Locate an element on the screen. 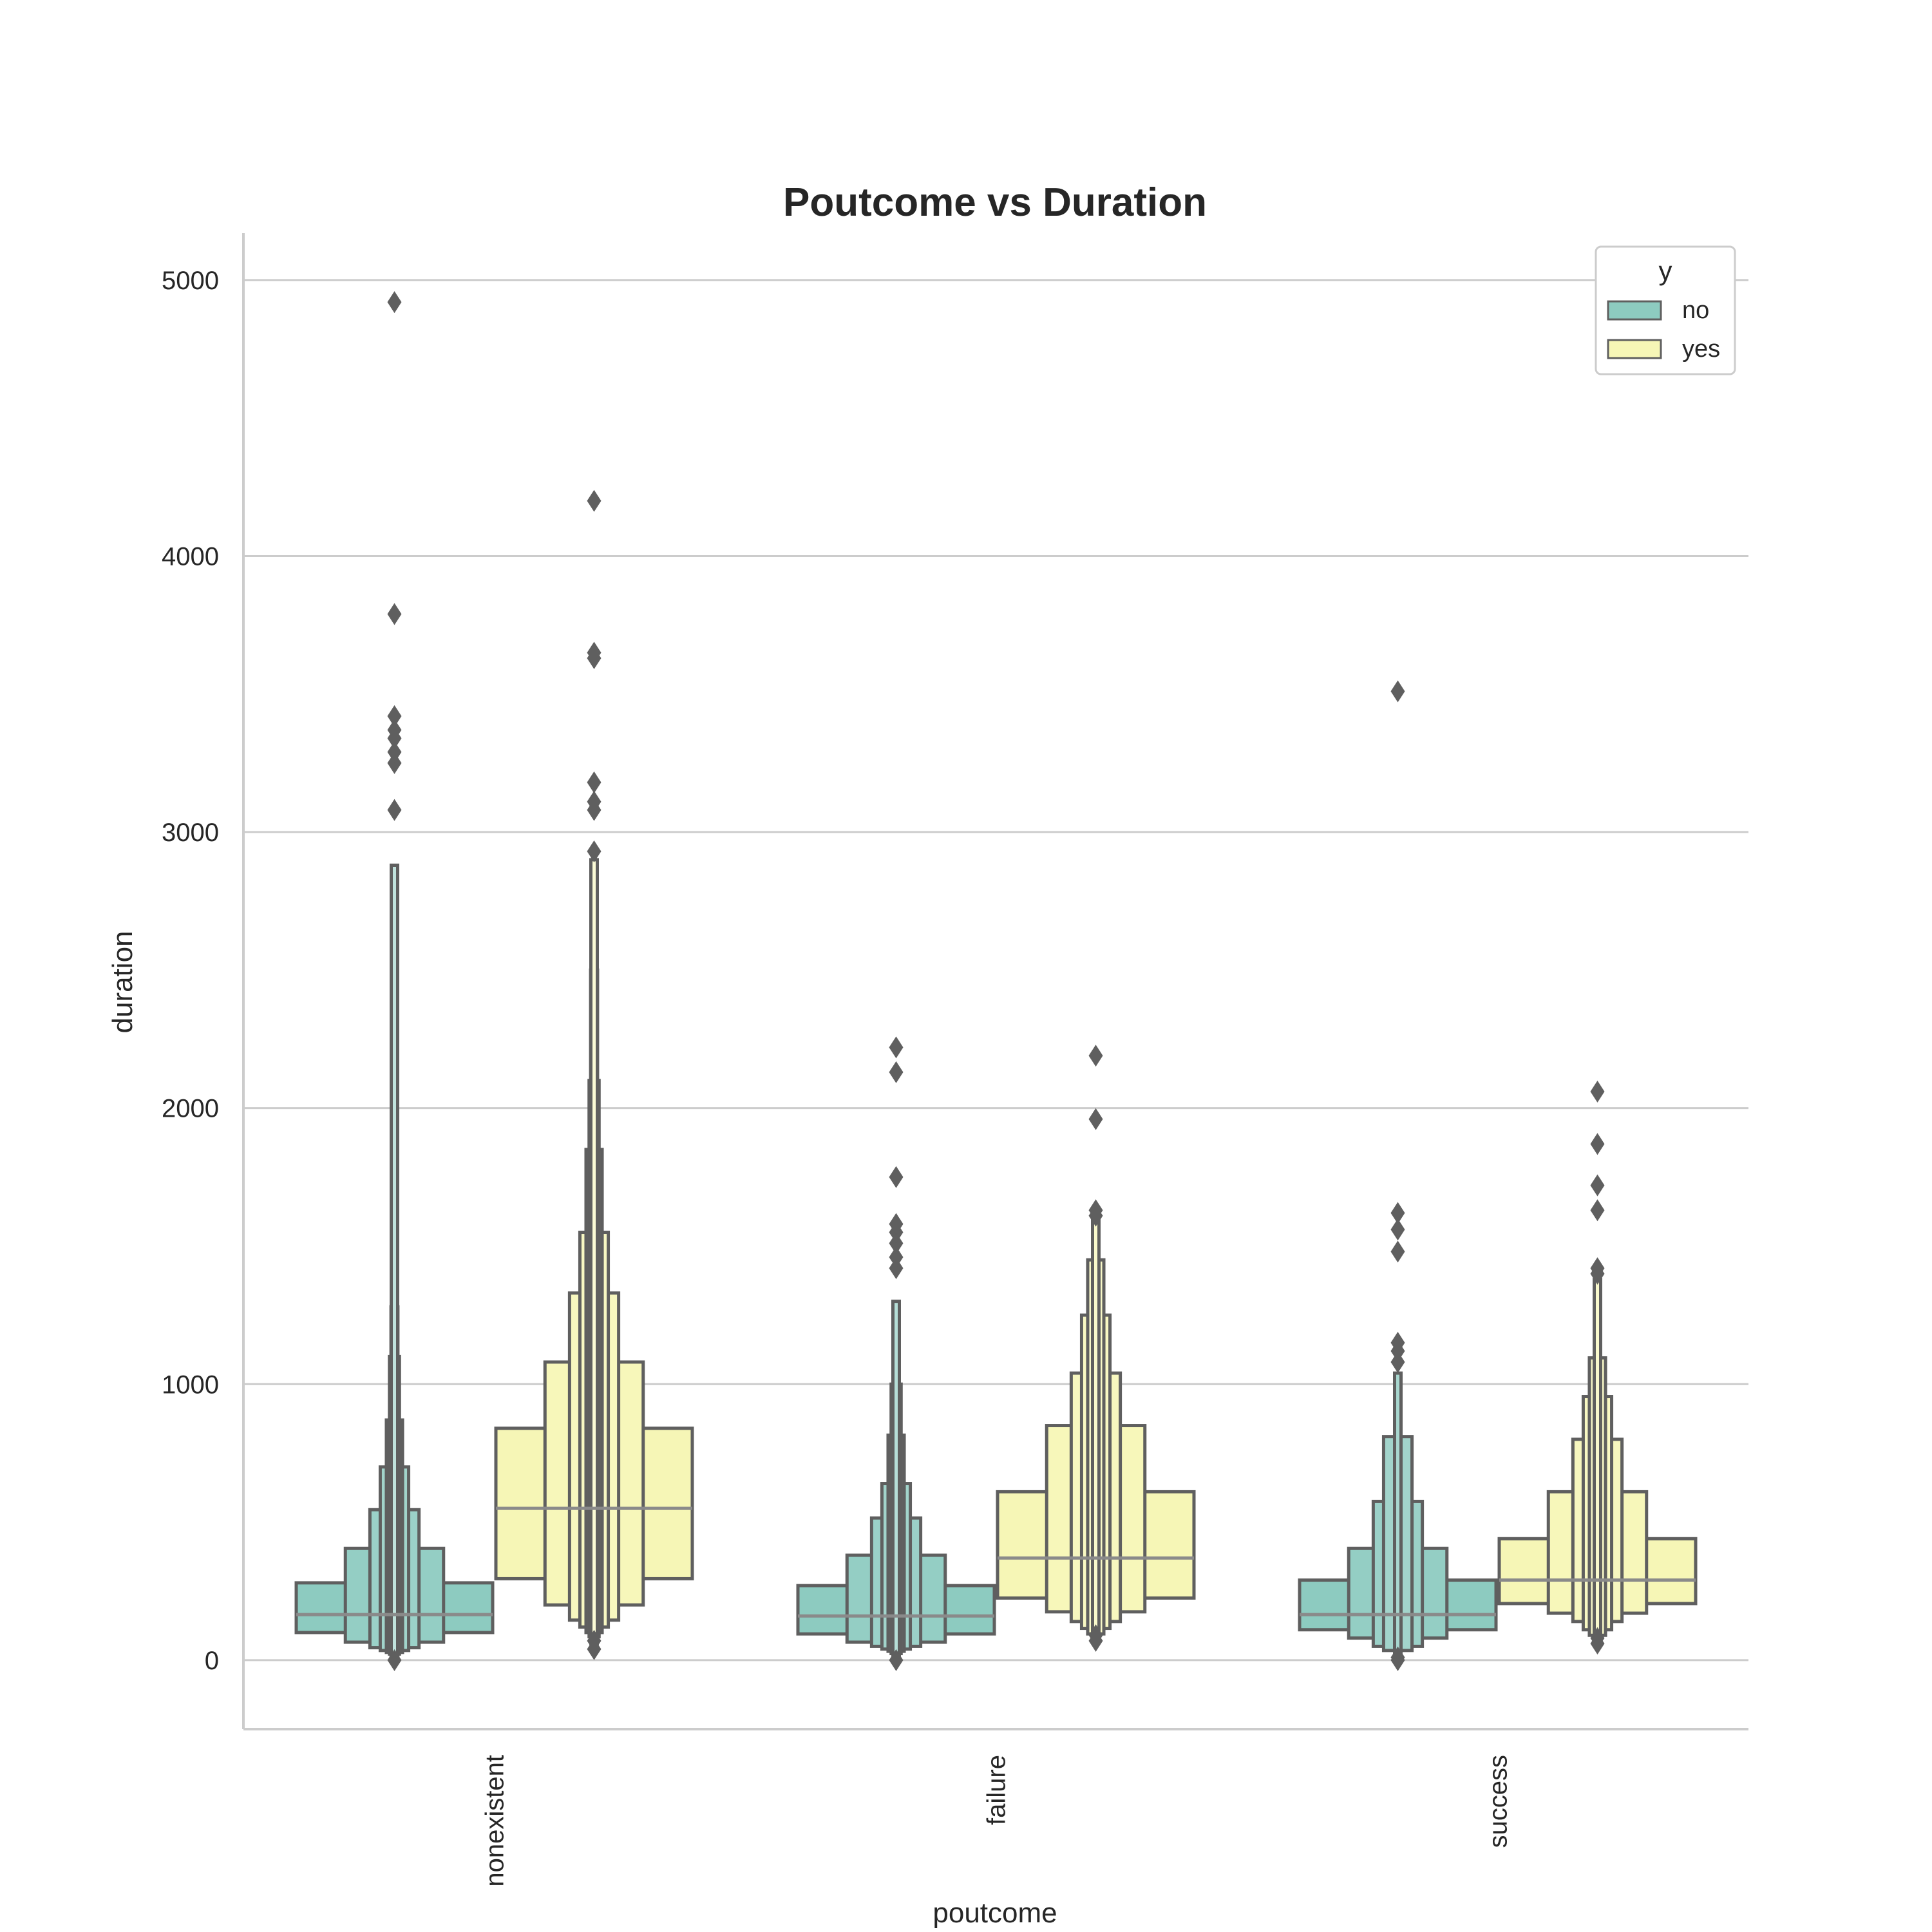 This screenshot has height=1932, width=1932. boxen-yes-nonexistent is located at coordinates (594, 1074).